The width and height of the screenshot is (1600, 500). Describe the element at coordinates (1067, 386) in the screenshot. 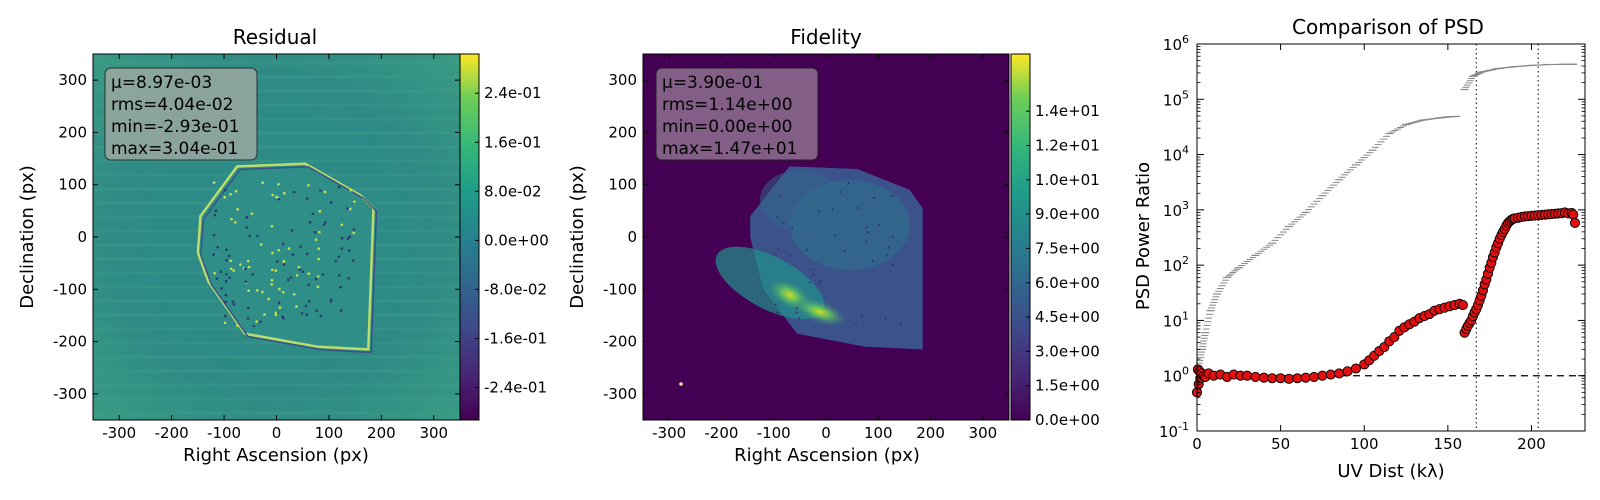

I see `colorbar-tick-label: 1.5e+00` at that location.